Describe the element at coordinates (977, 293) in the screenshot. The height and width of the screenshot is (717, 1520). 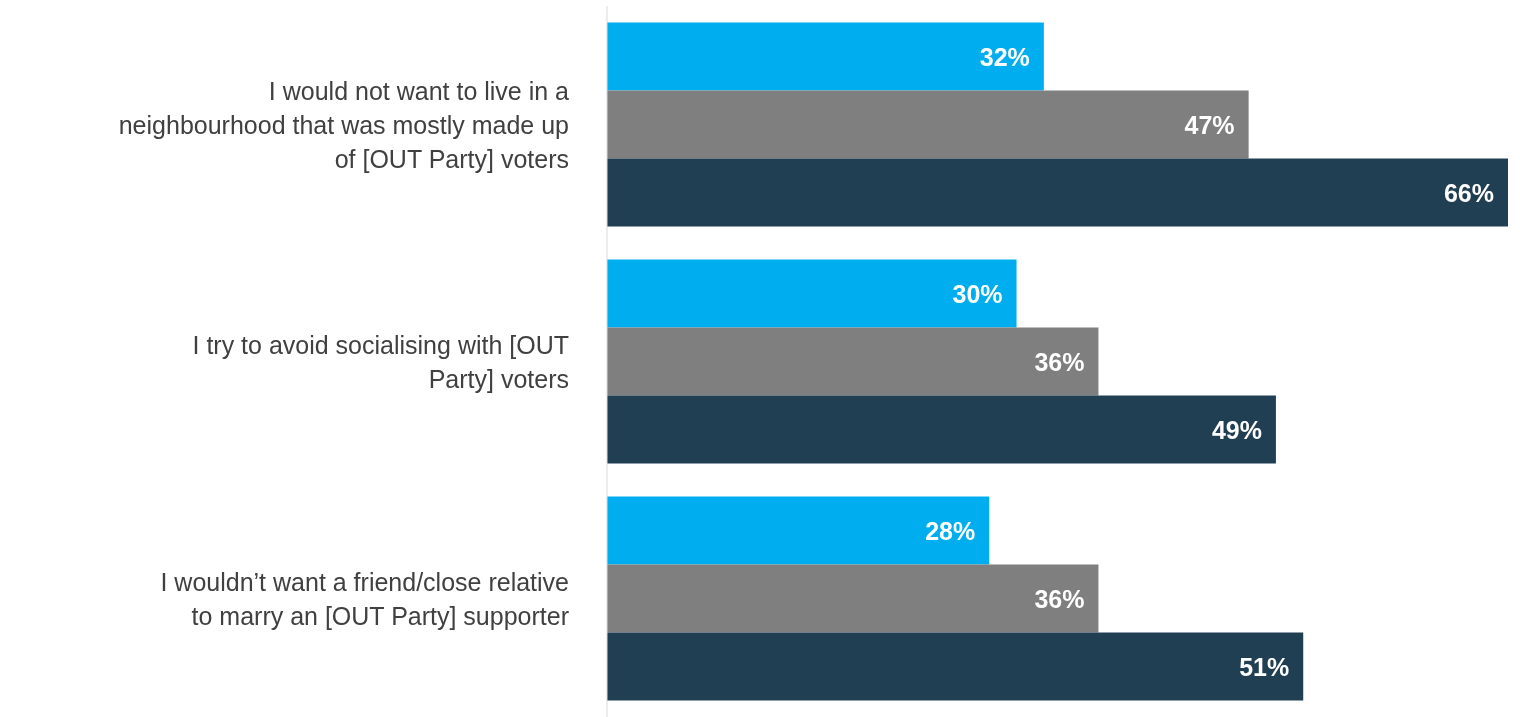
I see `data-label: 30%` at that location.